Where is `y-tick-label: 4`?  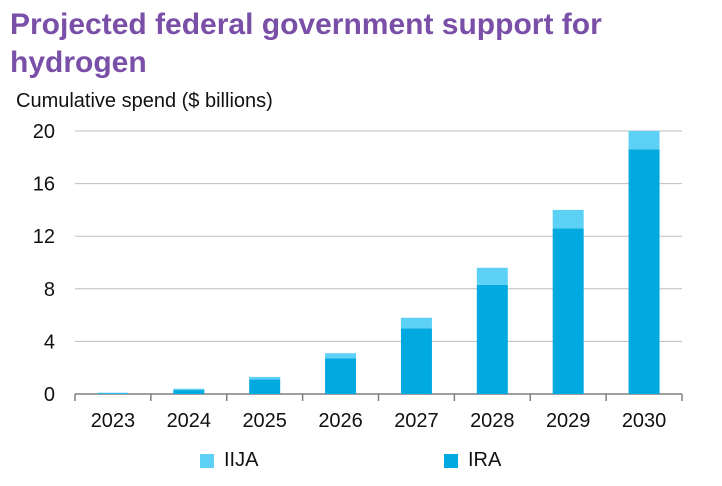 y-tick-label: 4 is located at coordinates (49, 342).